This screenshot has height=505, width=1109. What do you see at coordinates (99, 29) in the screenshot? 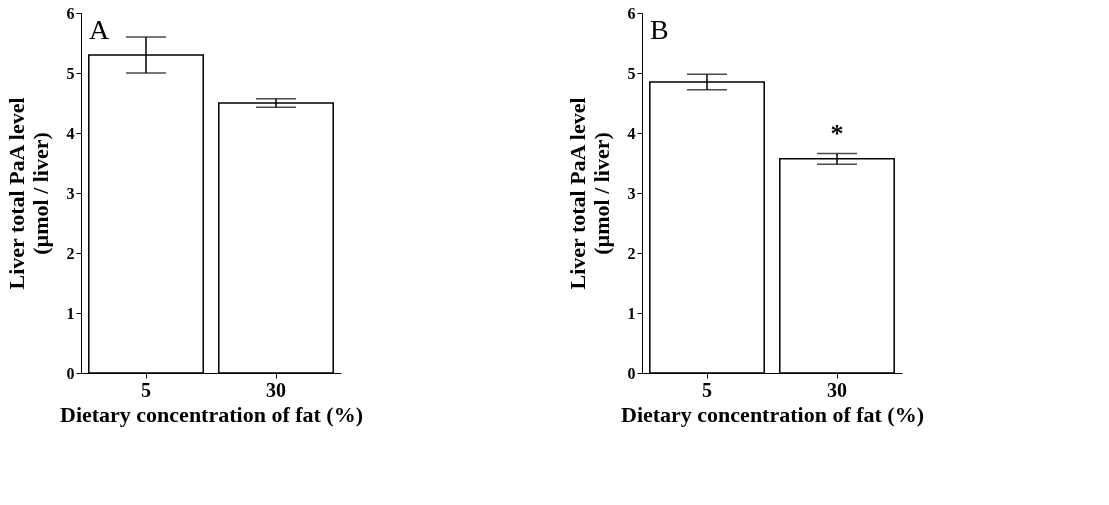
I see `annotation: A` at bounding box center [99, 29].